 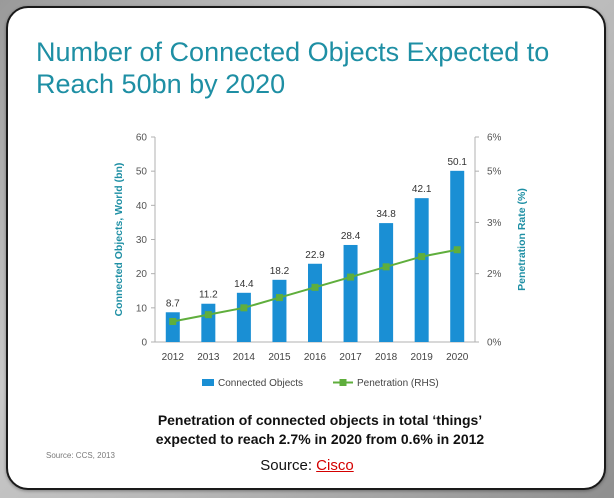 I want to click on right-tick-label: 0%, so click(x=494, y=343).